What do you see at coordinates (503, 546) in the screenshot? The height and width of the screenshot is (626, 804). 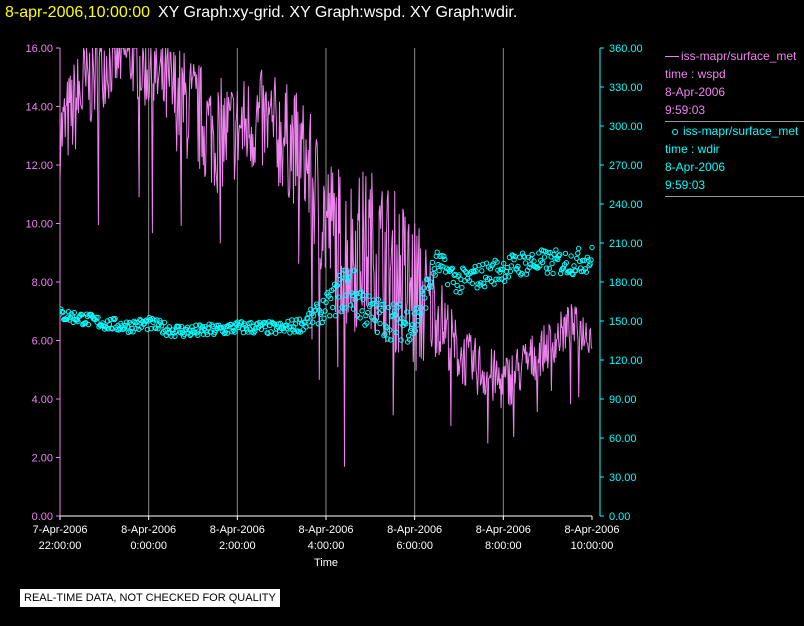 I see `x-axis-tick-label: 8:00:00` at bounding box center [503, 546].